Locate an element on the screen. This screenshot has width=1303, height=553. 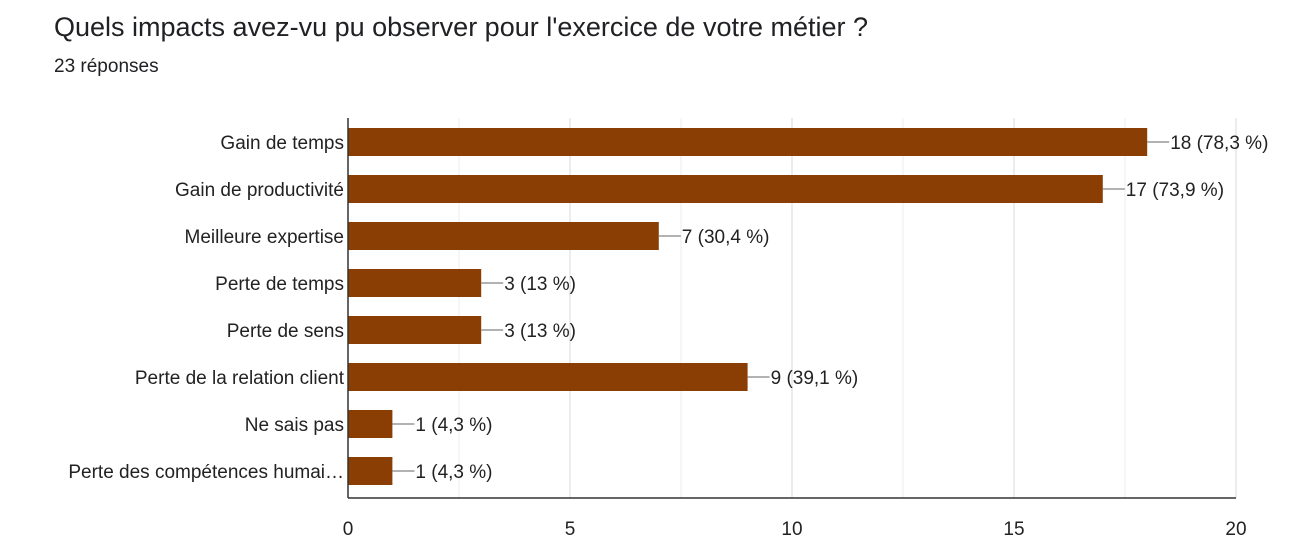
x-tick-label: 10 is located at coordinates (791, 529).